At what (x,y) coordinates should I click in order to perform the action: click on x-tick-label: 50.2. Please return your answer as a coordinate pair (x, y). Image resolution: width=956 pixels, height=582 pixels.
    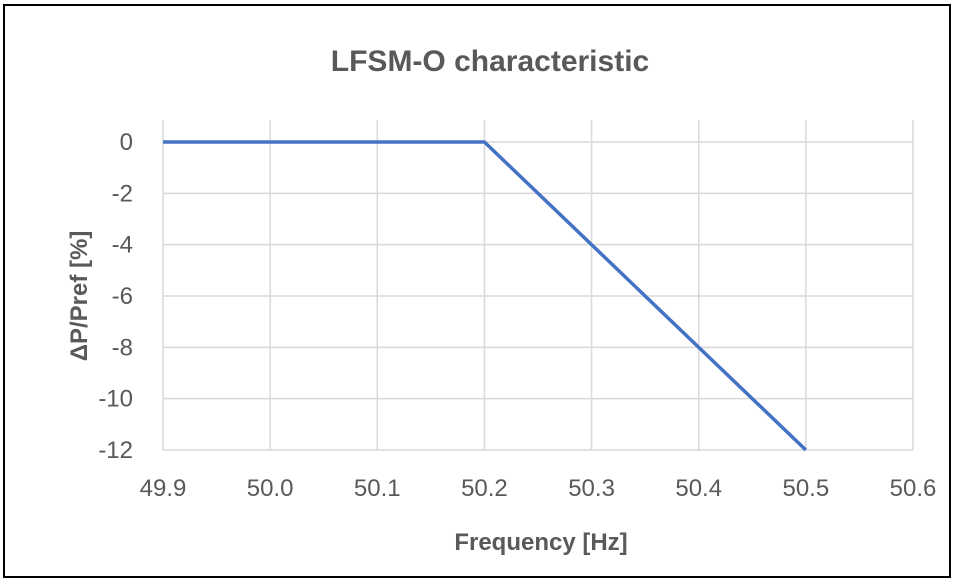
    Looking at the image, I should click on (484, 488).